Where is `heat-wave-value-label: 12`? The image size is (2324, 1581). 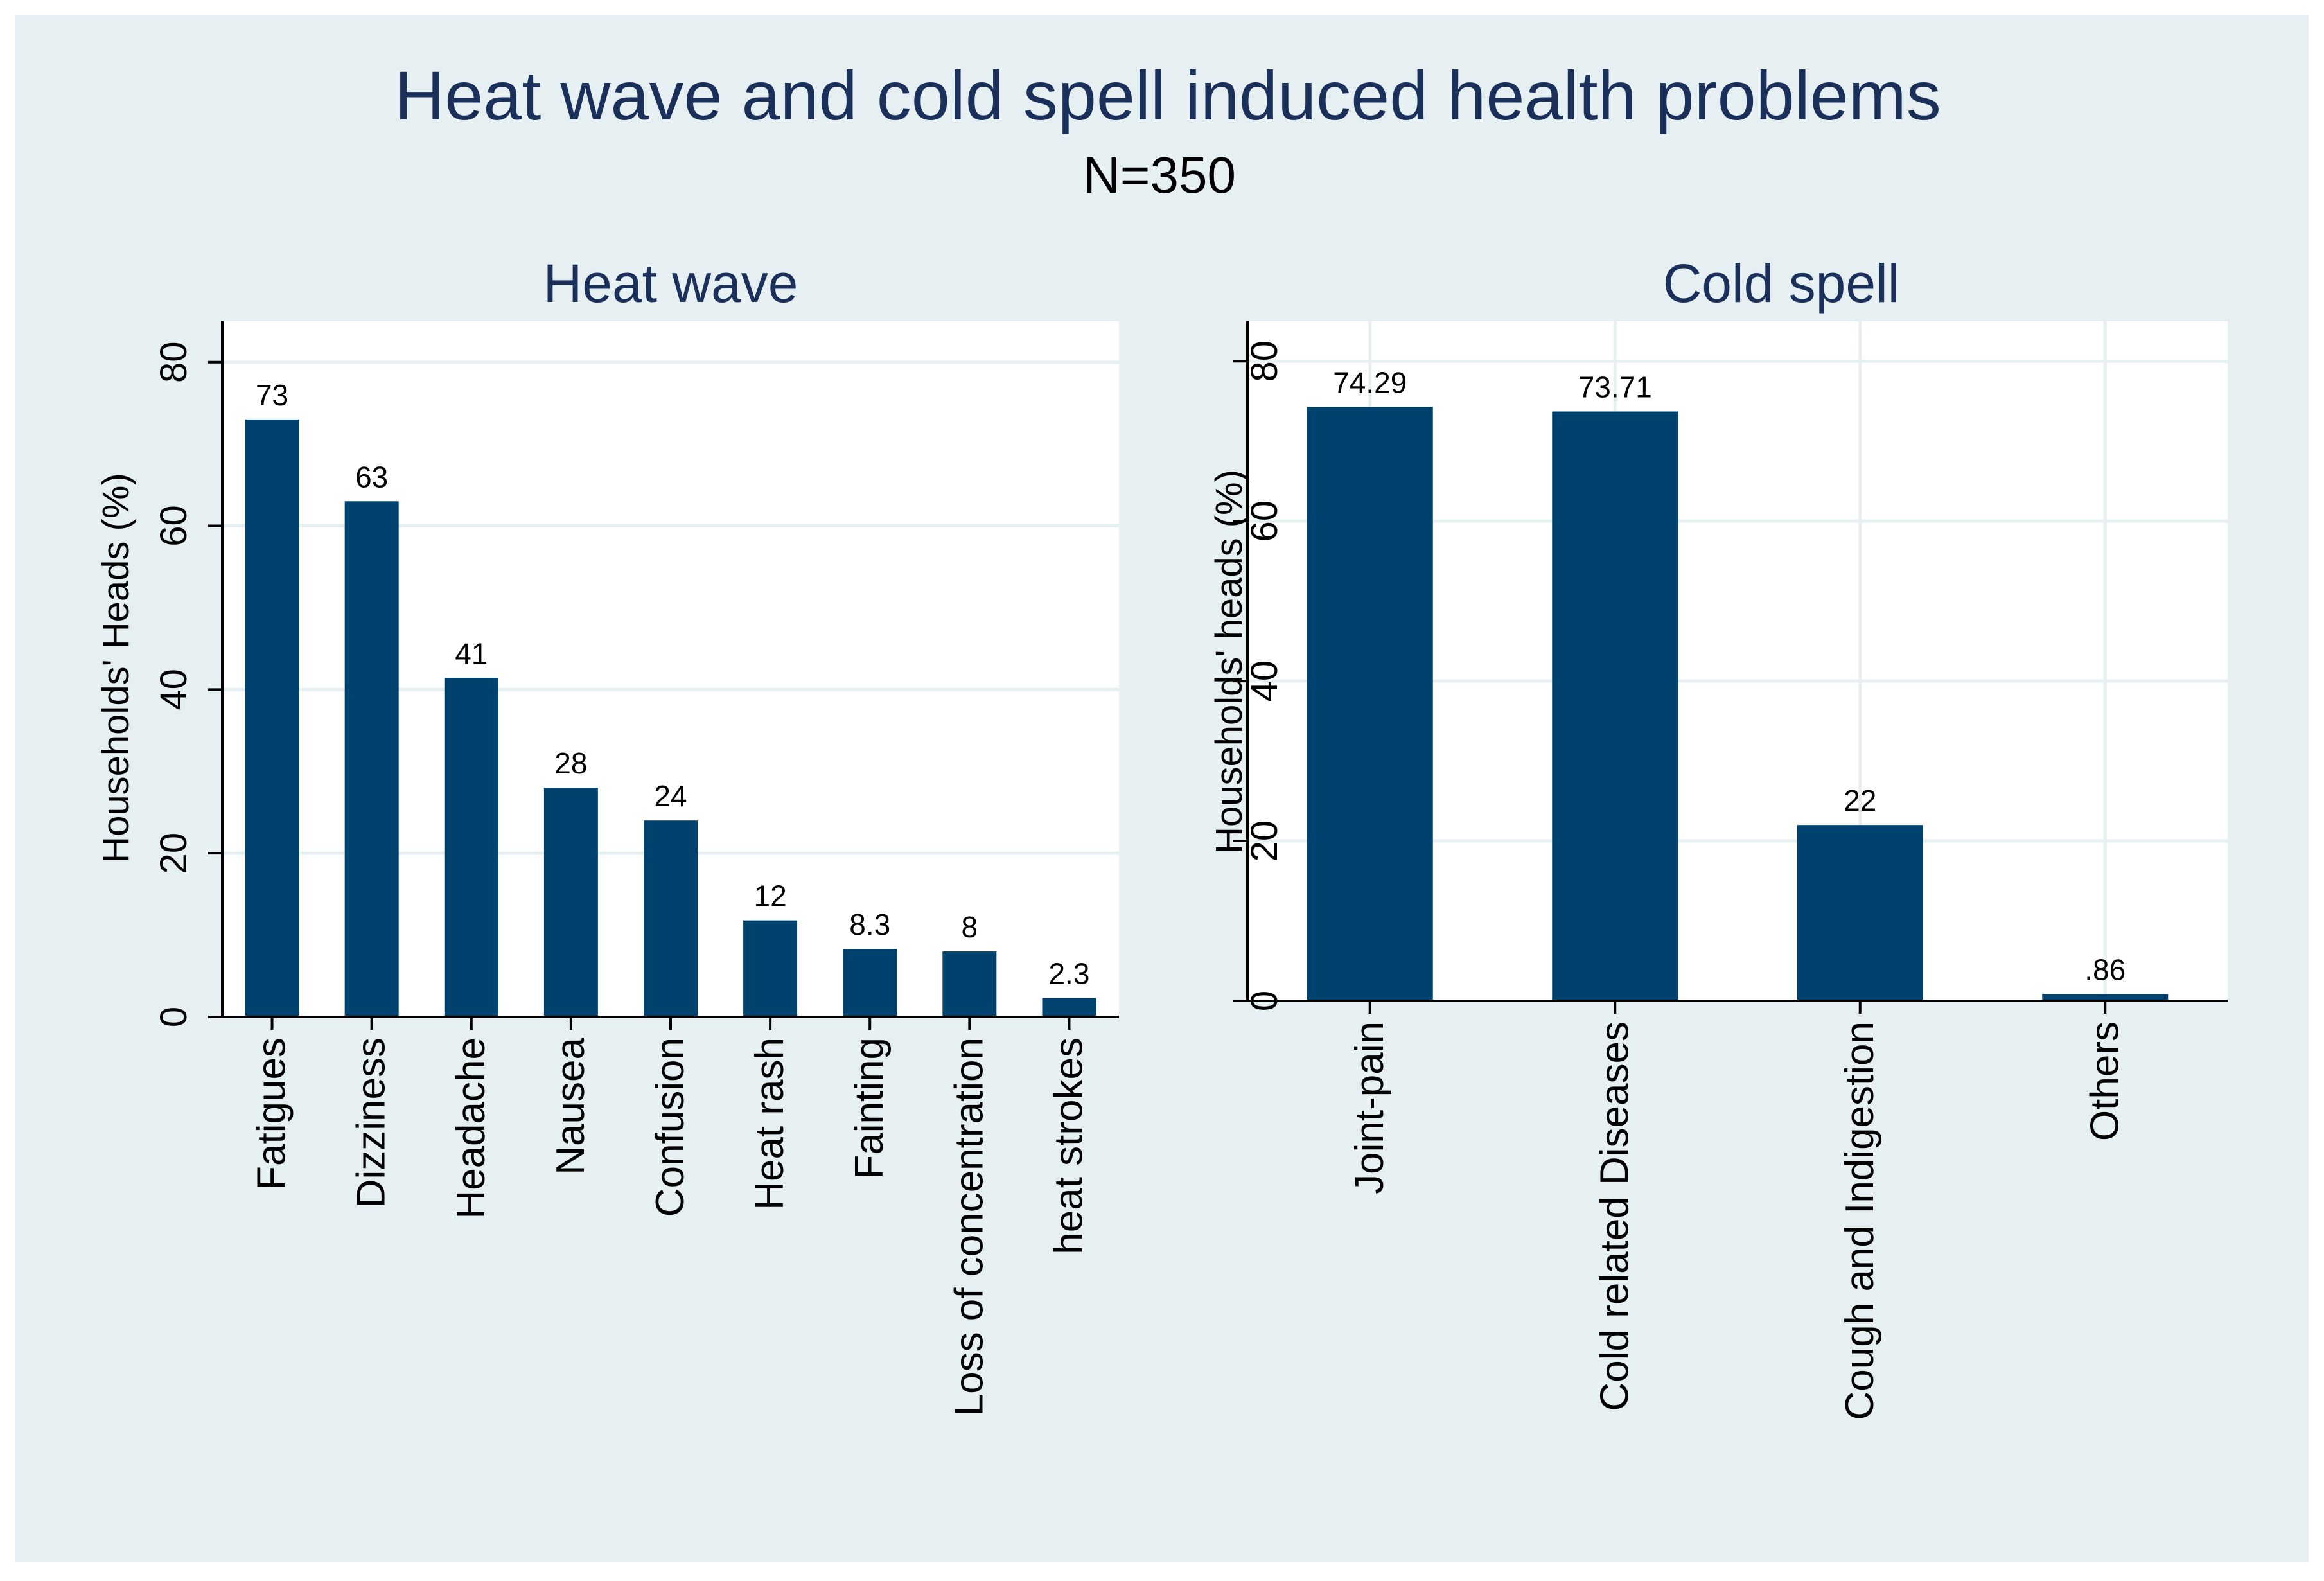
heat-wave-value-label: 12 is located at coordinates (770, 896).